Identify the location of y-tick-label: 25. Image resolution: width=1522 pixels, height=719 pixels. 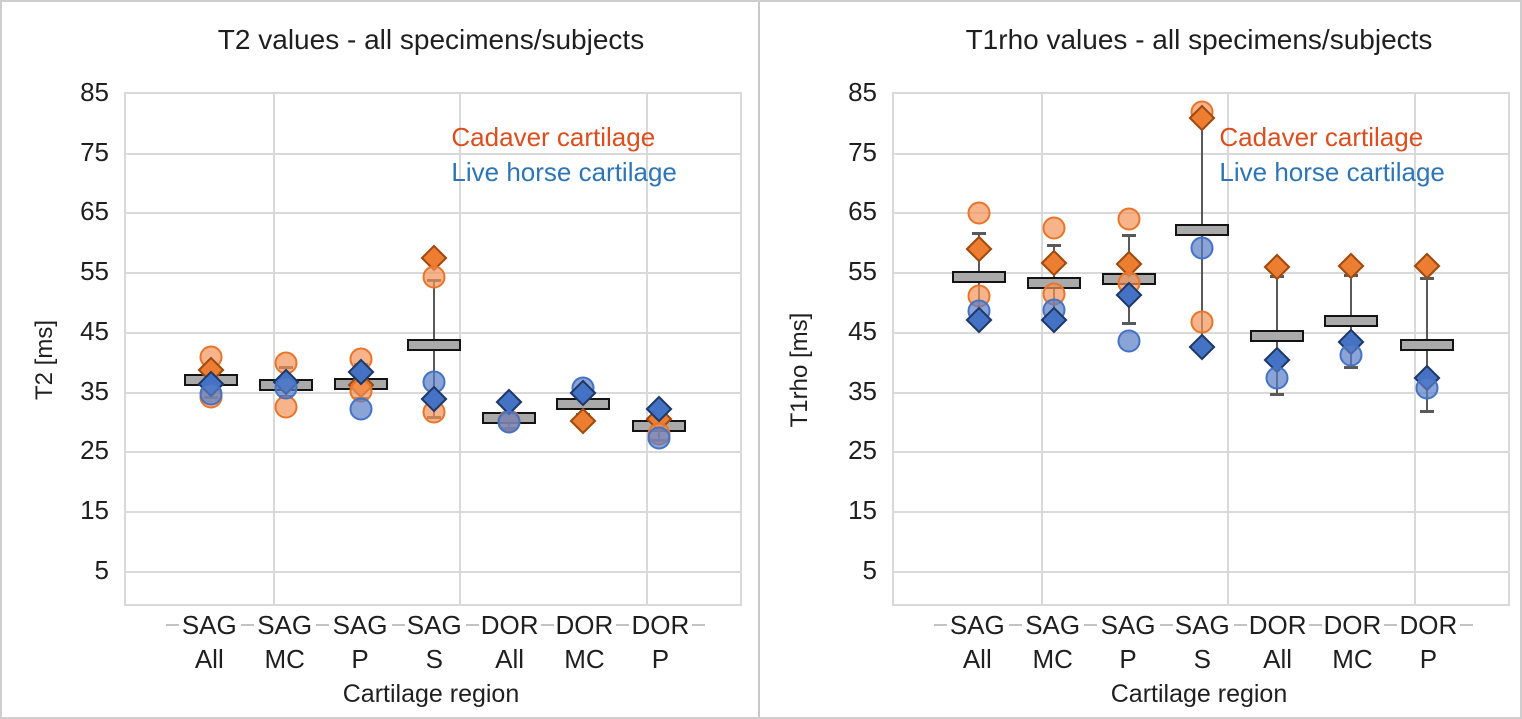
(94, 450).